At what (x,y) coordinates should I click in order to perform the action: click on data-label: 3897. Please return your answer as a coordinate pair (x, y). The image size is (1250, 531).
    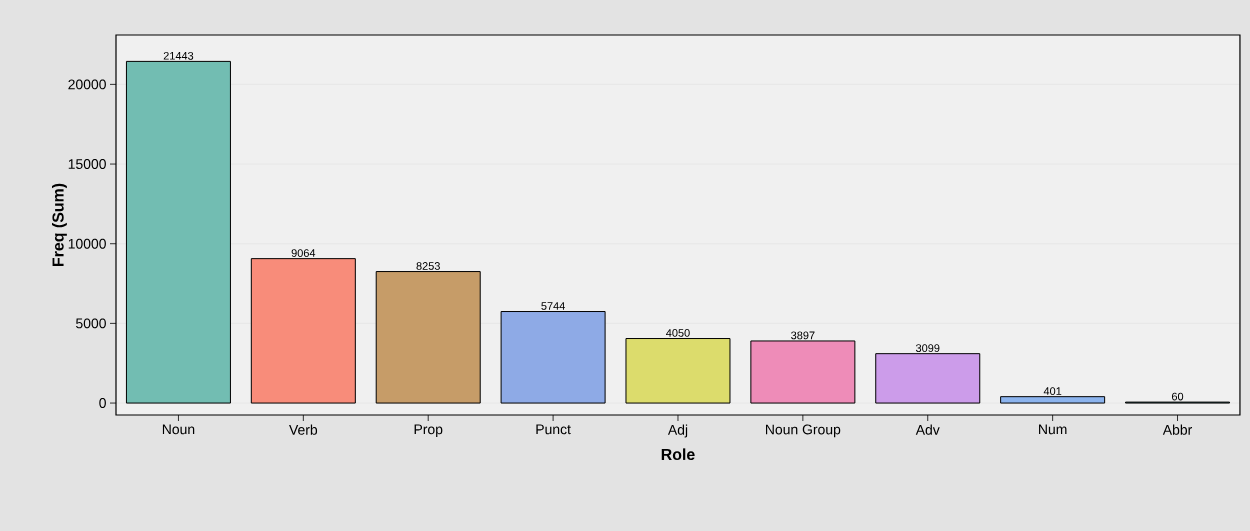
    Looking at the image, I should click on (803, 335).